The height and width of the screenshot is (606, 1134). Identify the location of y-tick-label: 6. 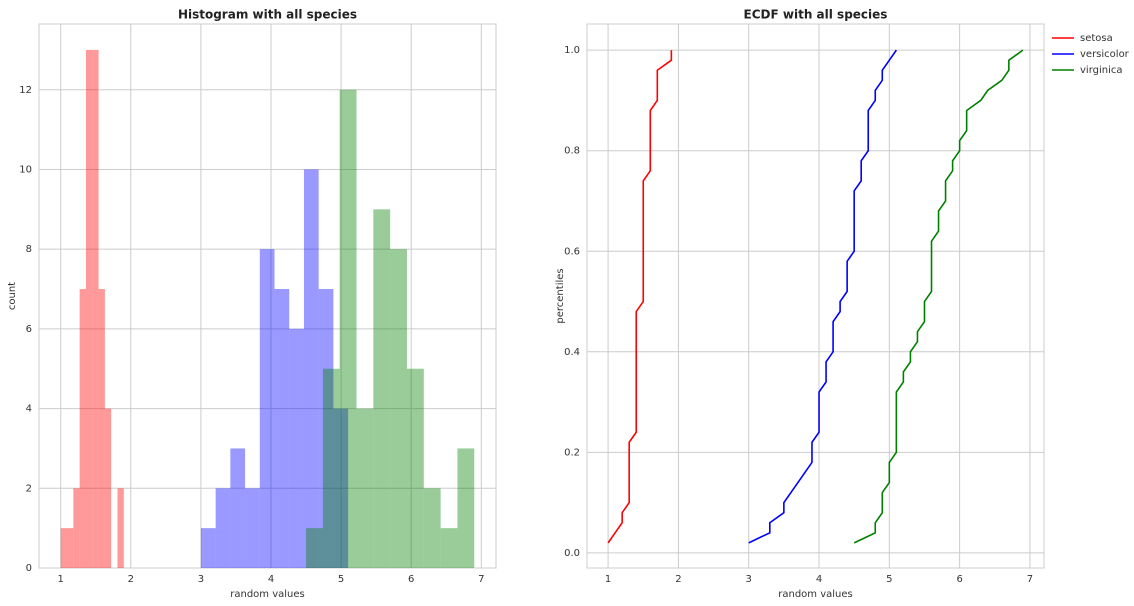
(29, 329).